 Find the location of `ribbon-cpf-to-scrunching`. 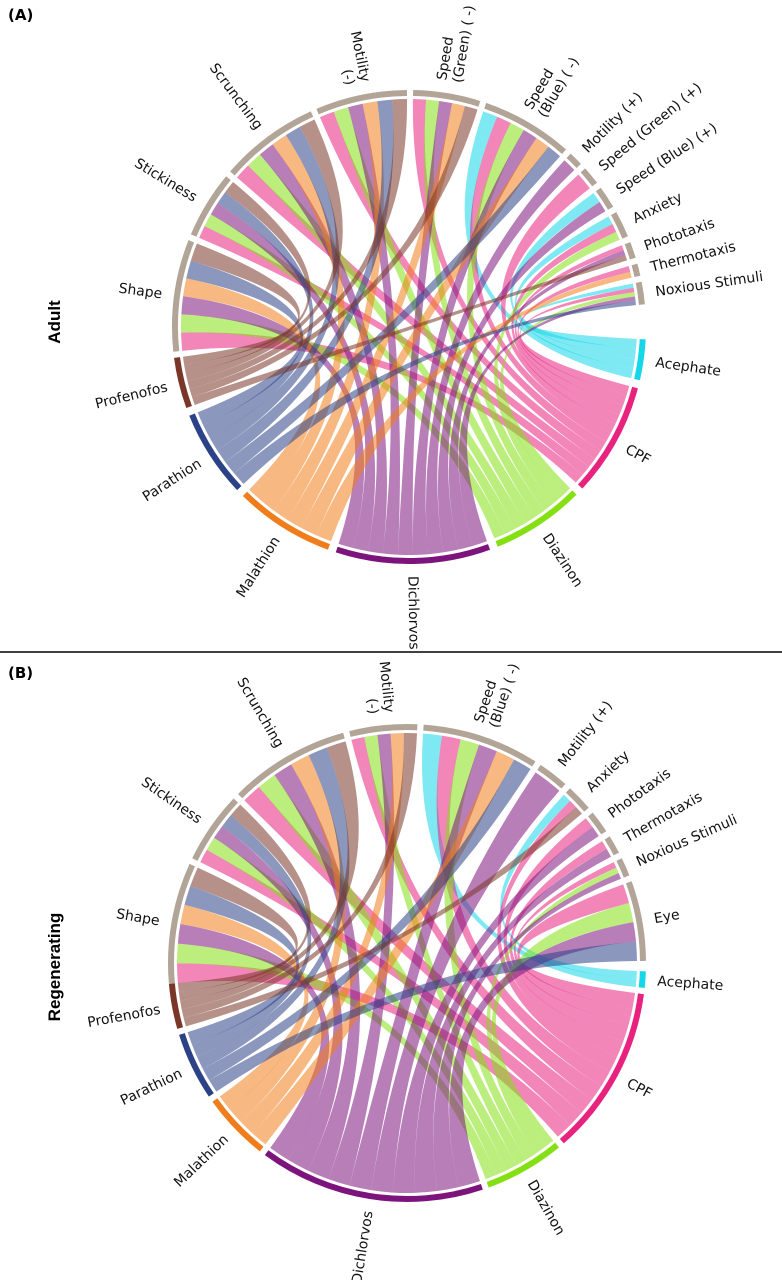

ribbon-cpf-to-scrunching is located at coordinates (415, 316).